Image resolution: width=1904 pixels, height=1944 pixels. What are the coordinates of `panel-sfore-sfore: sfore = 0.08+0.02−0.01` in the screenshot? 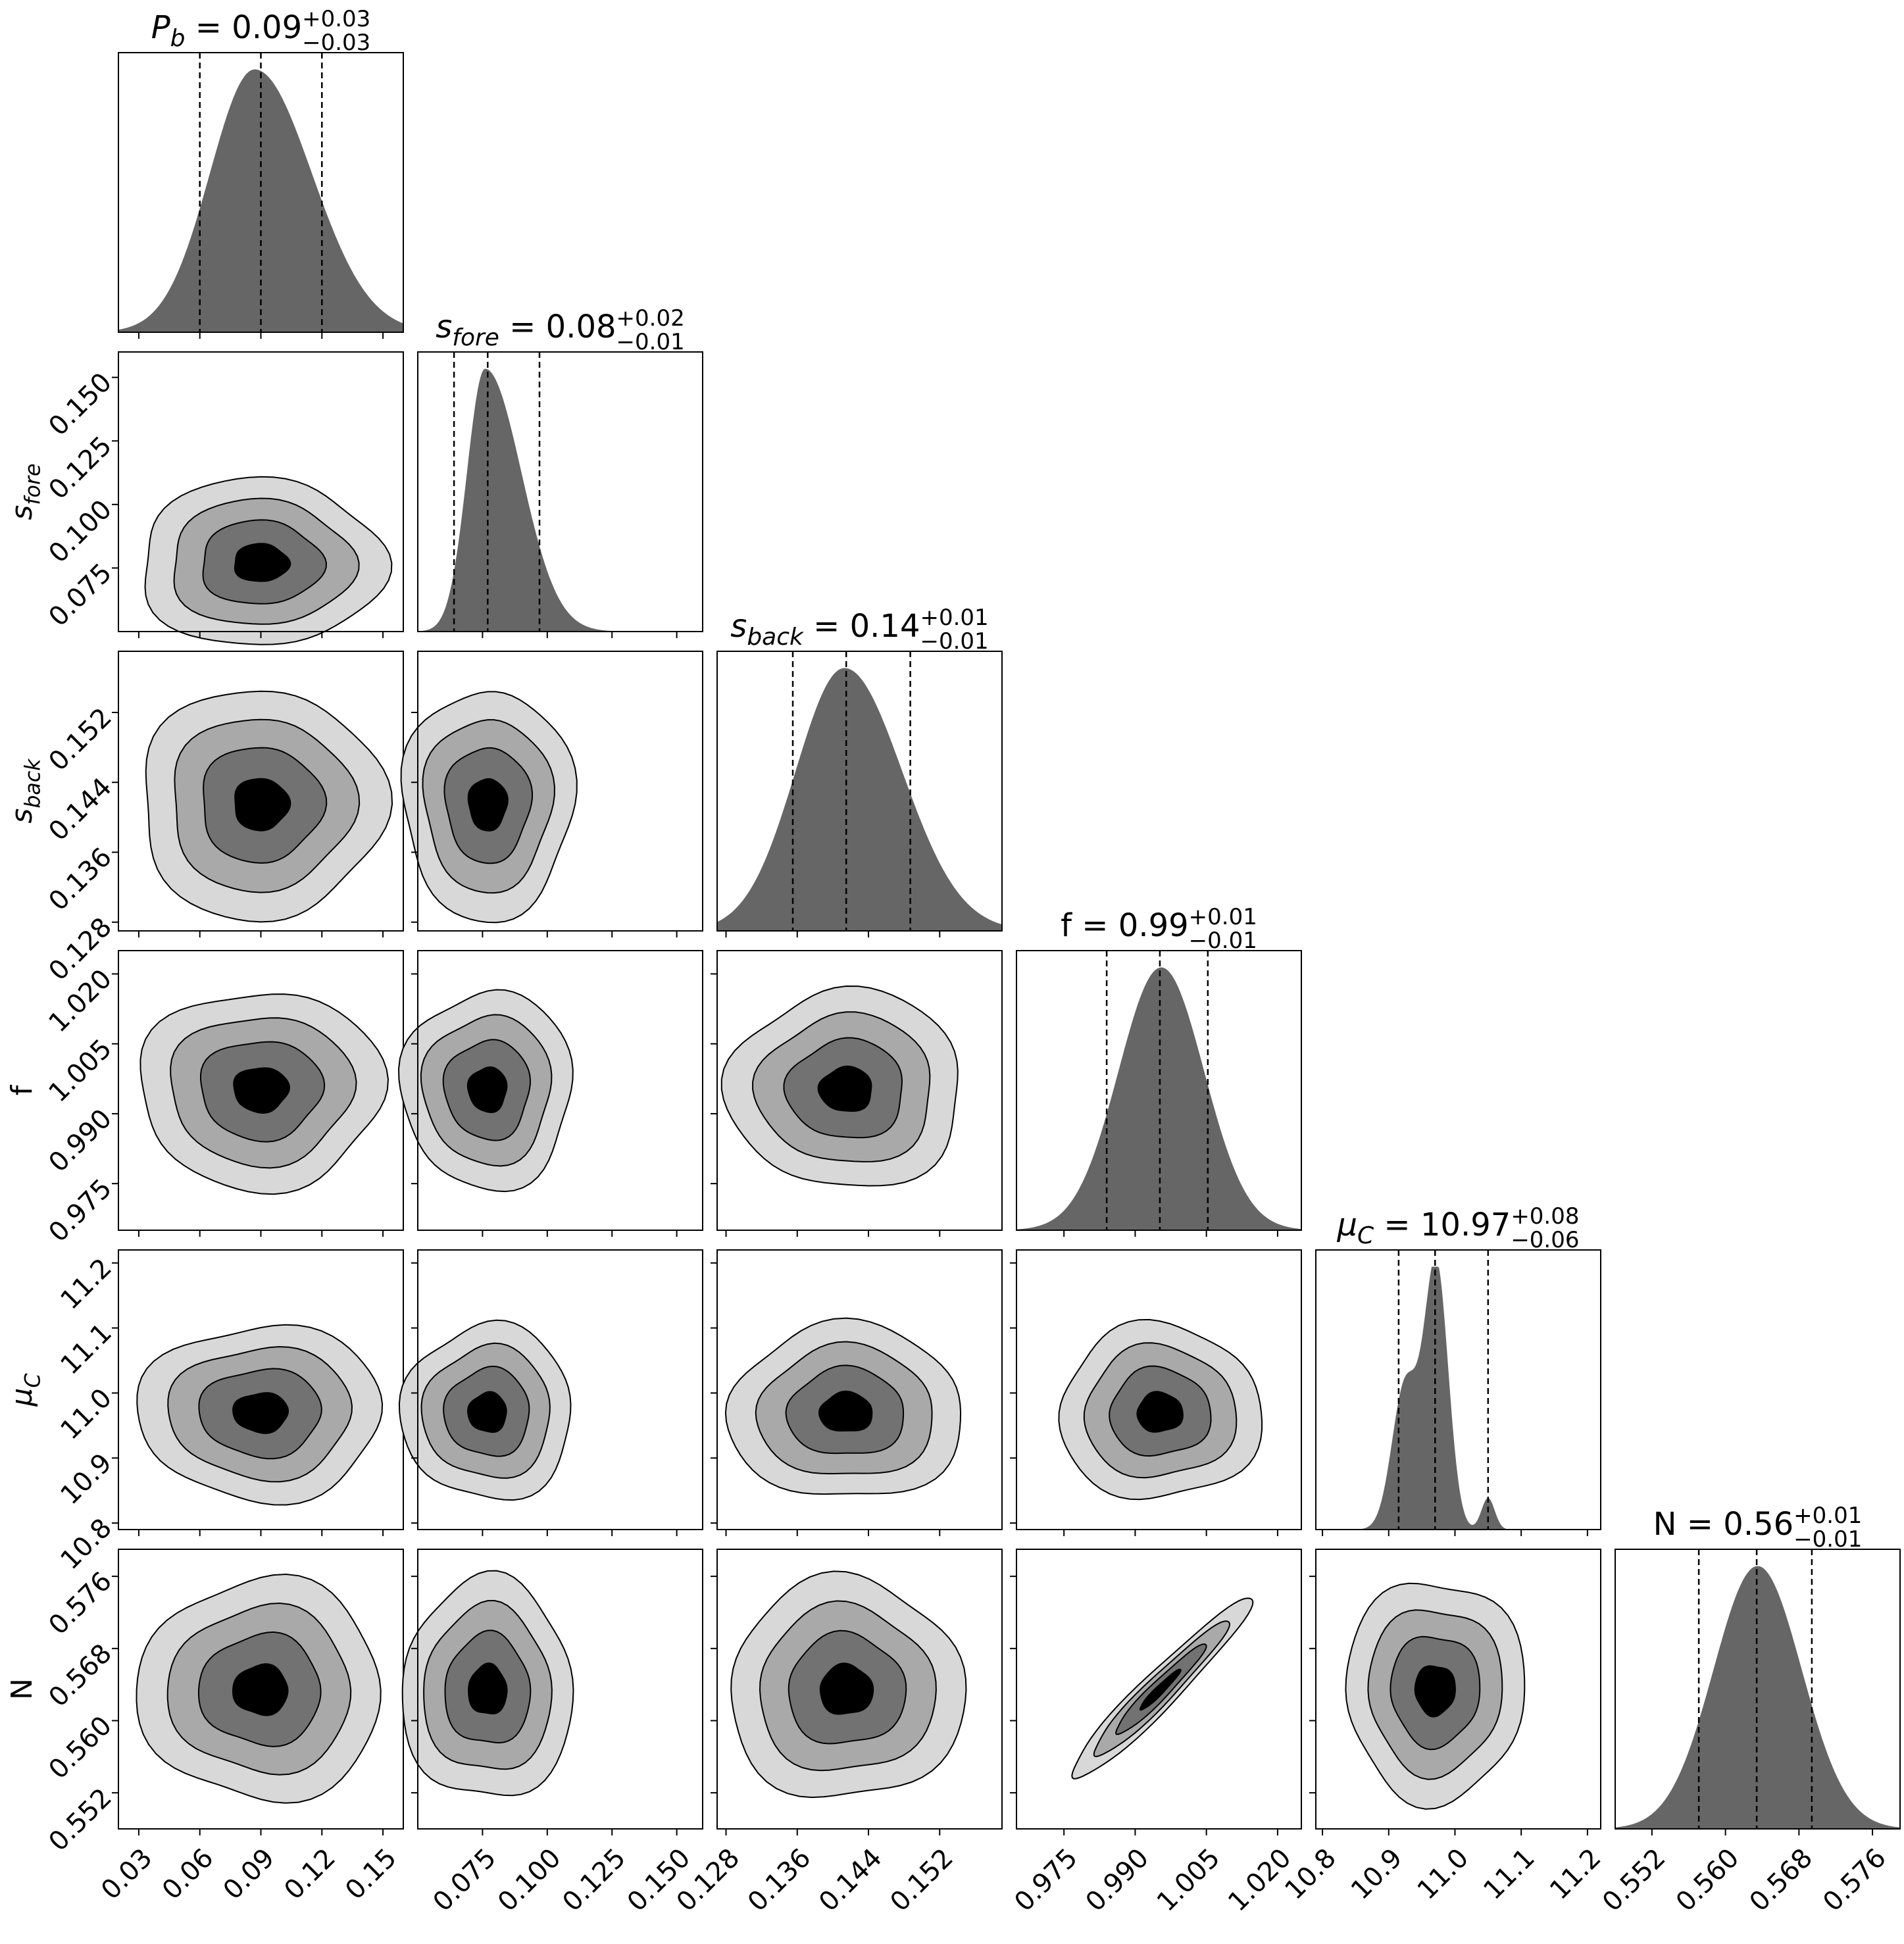 It's located at (560, 471).